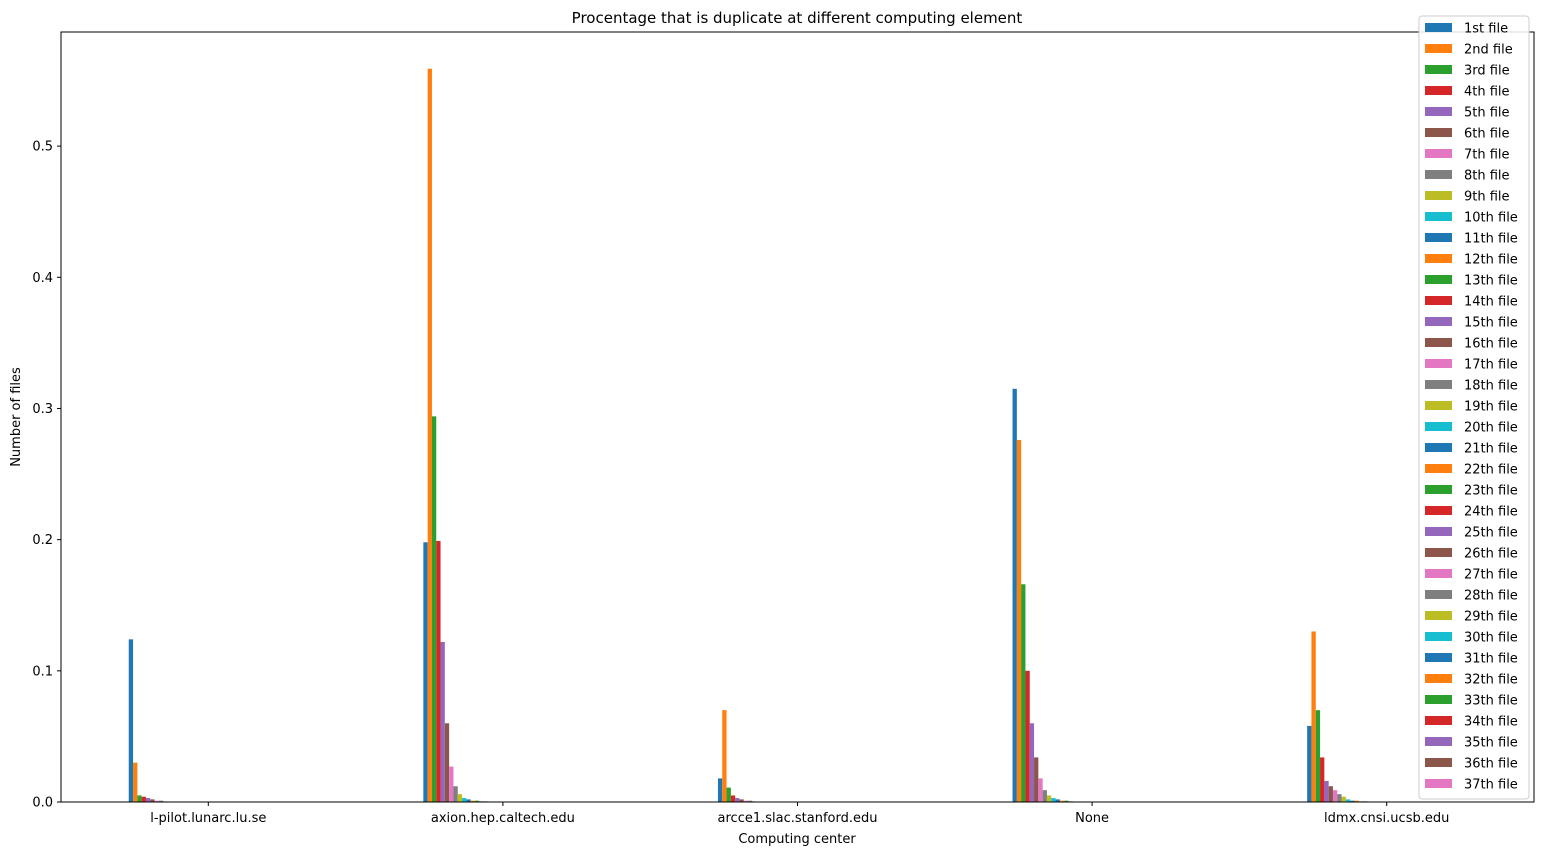  What do you see at coordinates (1491, 449) in the screenshot?
I see `legend-label: 21th file` at bounding box center [1491, 449].